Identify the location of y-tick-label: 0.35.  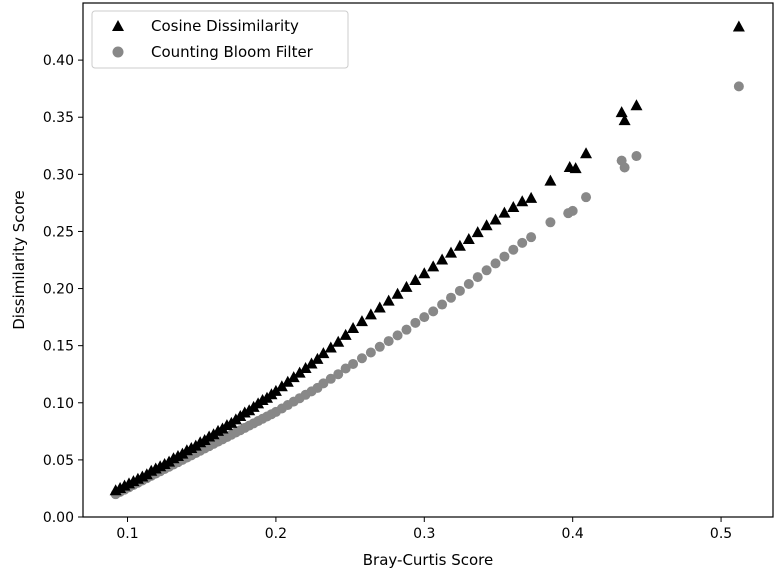
(58, 118).